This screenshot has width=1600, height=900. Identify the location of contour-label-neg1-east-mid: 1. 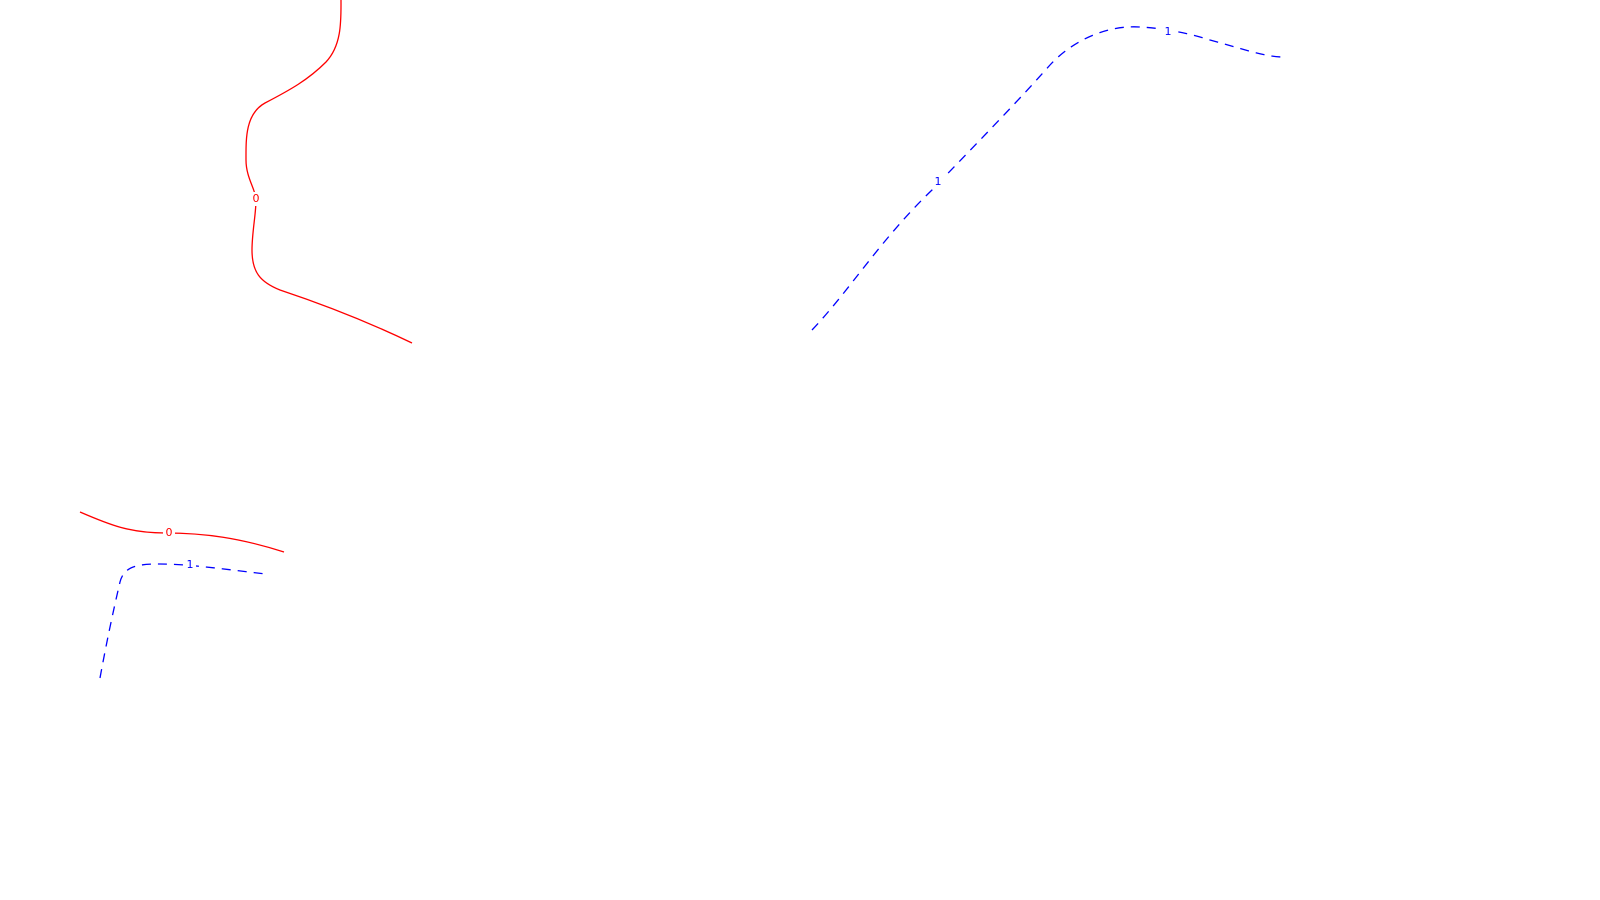
(938, 181).